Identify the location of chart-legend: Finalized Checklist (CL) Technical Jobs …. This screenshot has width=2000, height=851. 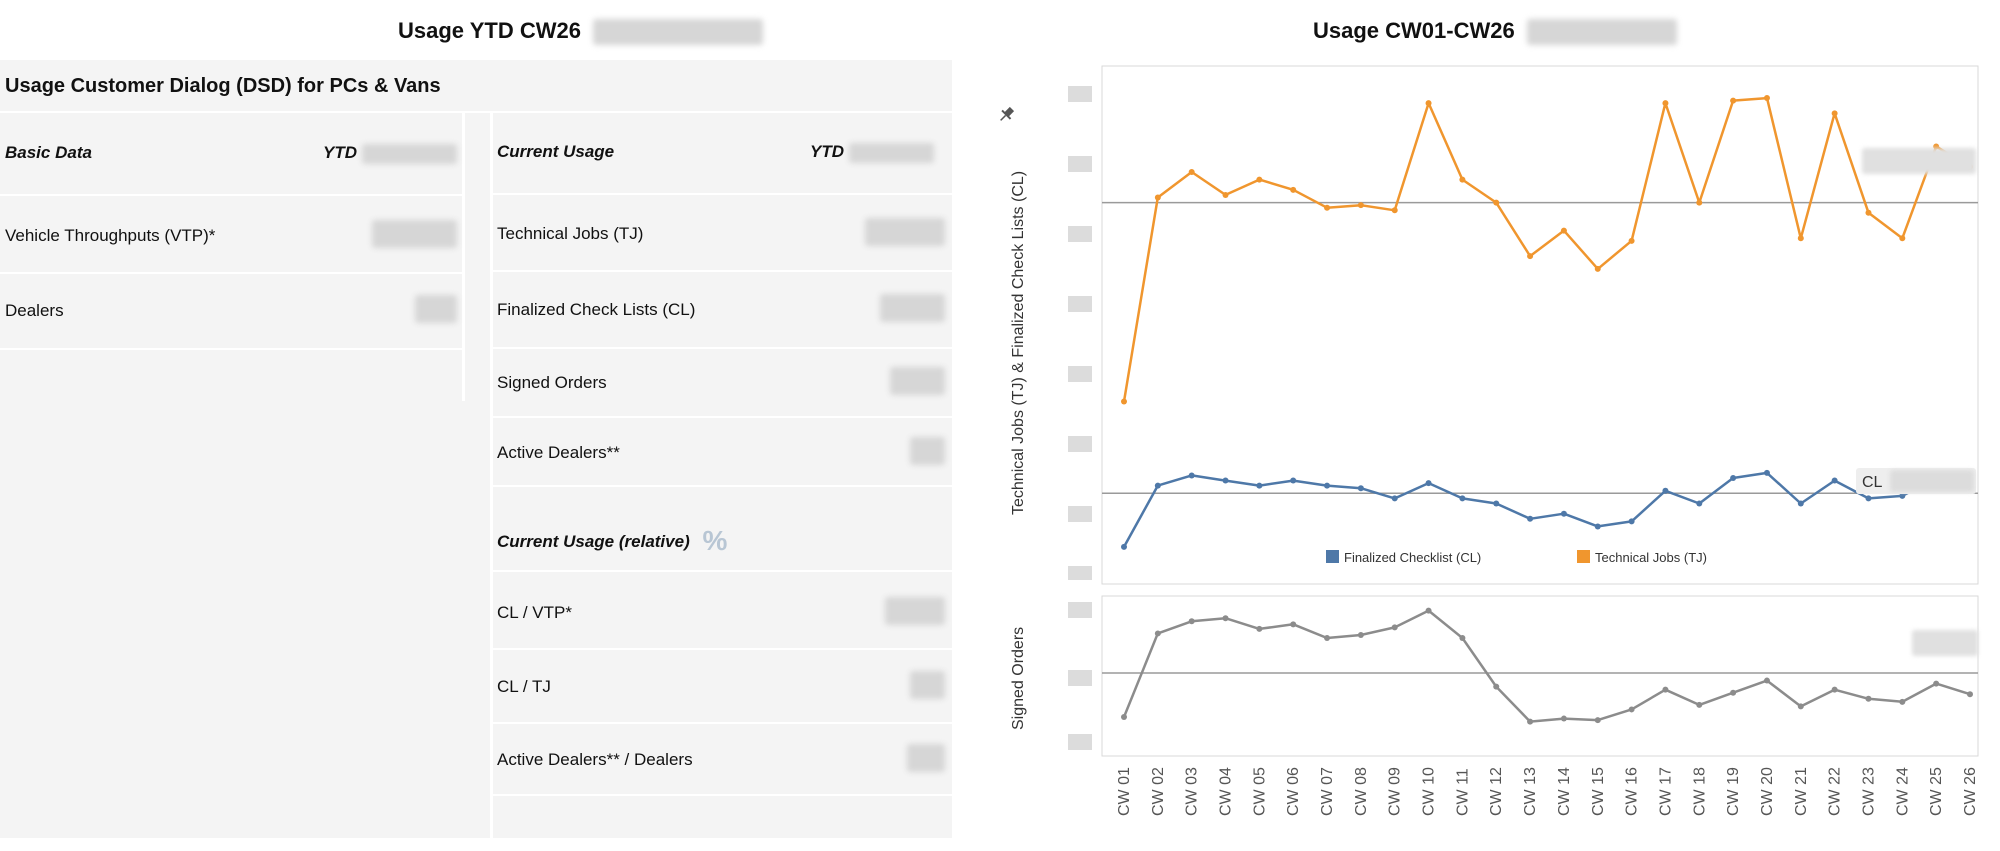
(1516, 557).